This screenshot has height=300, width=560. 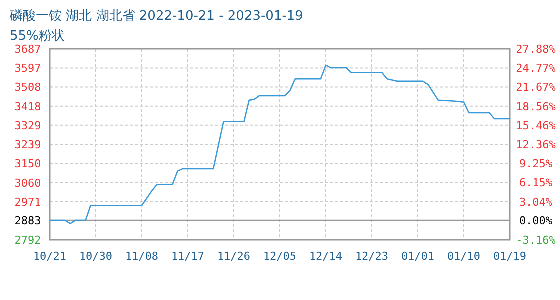 What do you see at coordinates (464, 256) in the screenshot?
I see `x-tick-label: 01/10` at bounding box center [464, 256].